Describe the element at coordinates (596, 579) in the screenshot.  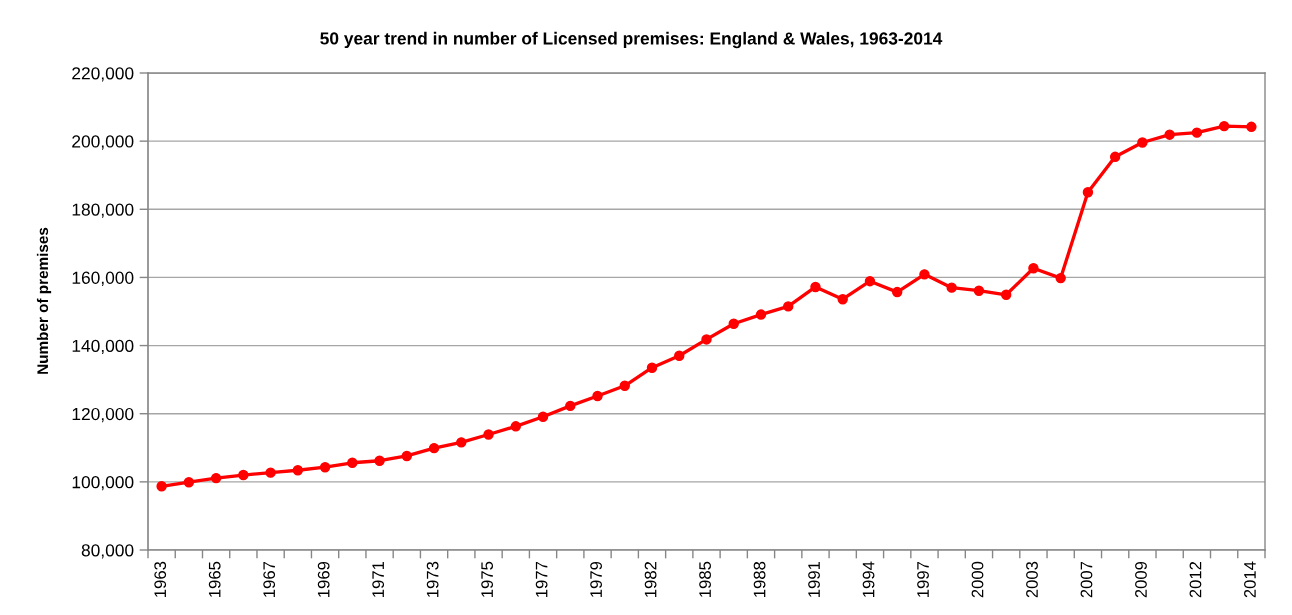
I see `x-tick-label: 1979` at that location.